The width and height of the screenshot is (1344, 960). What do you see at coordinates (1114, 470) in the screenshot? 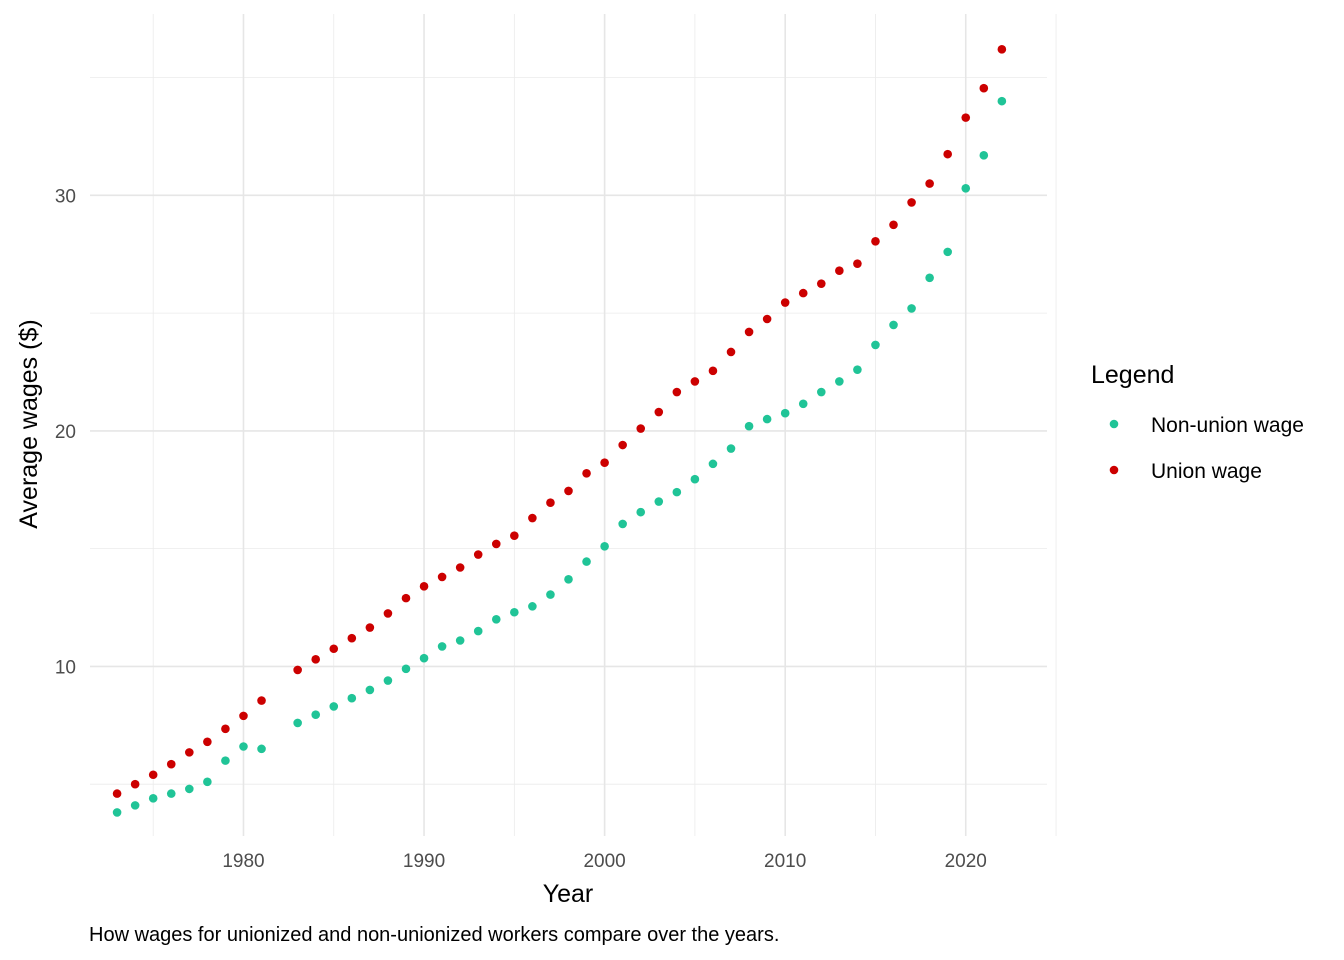
I see `legend-key-union` at bounding box center [1114, 470].